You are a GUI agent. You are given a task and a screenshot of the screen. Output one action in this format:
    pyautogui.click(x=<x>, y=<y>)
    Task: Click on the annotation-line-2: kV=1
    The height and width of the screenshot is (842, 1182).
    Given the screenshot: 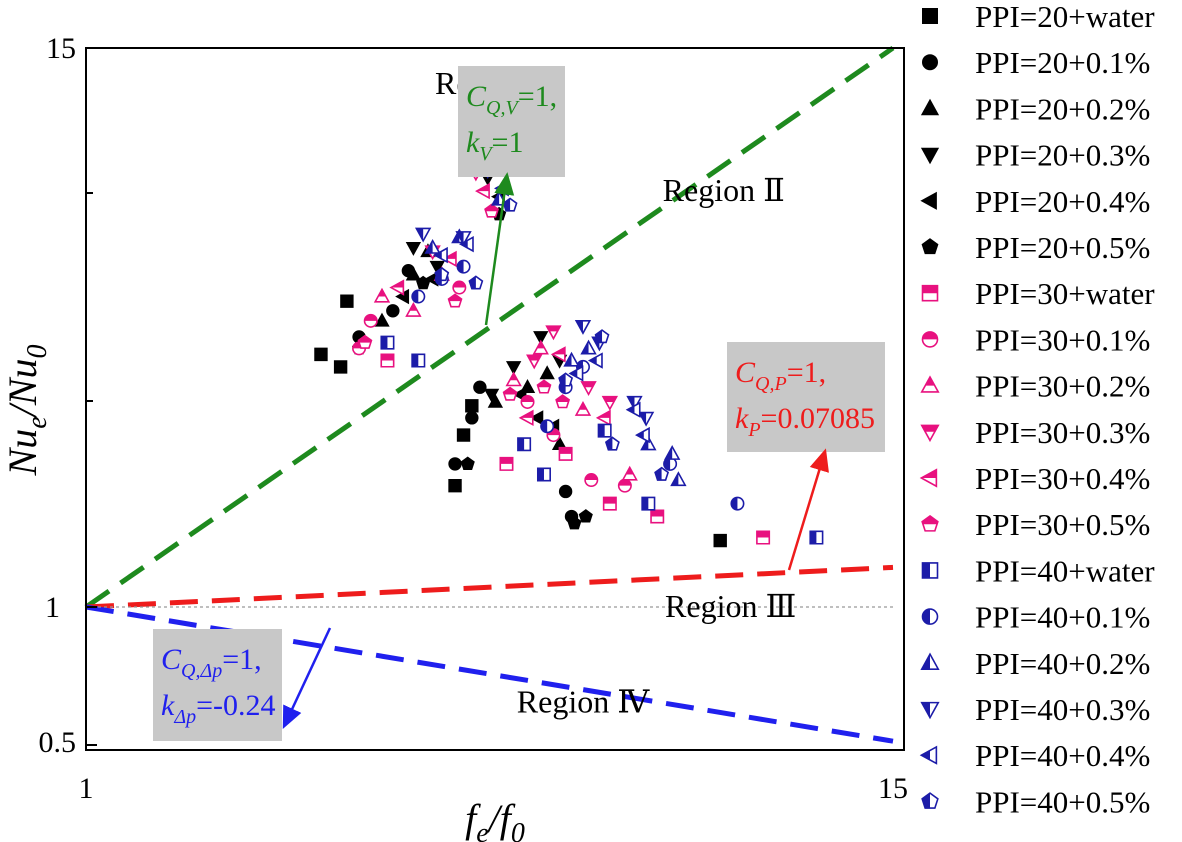 What is the action you would take?
    pyautogui.click(x=494, y=145)
    